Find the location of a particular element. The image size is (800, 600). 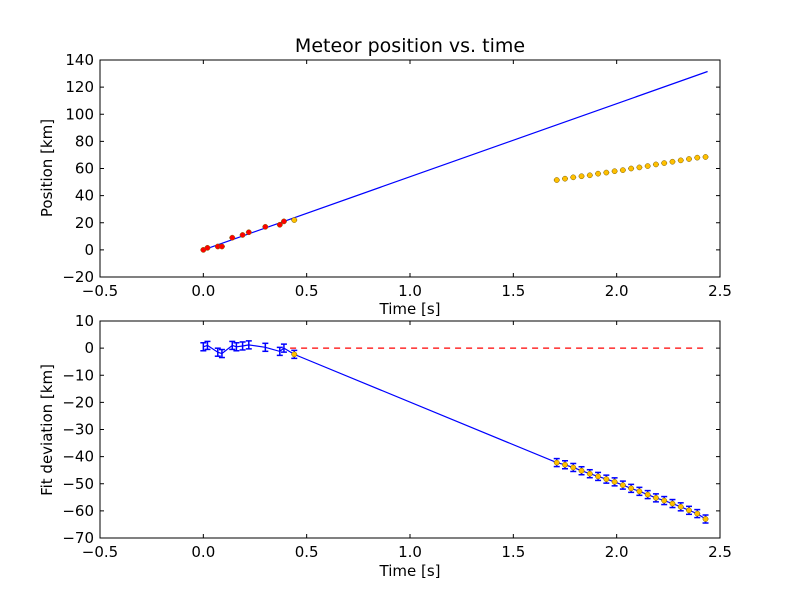

y-tick-label: −70 is located at coordinates (78, 538).